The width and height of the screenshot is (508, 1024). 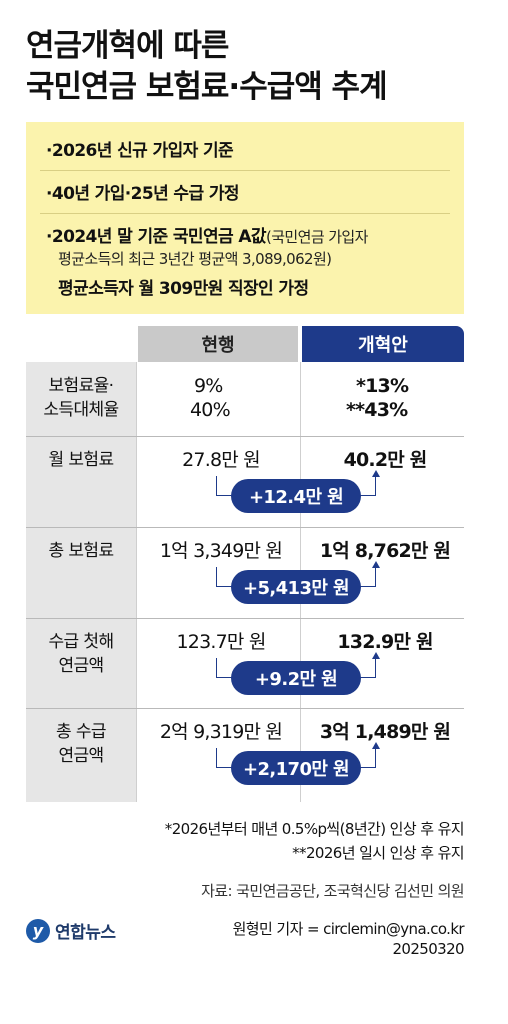 I want to click on cell-current-value: 2억 9,319만 원, so click(x=221, y=732).